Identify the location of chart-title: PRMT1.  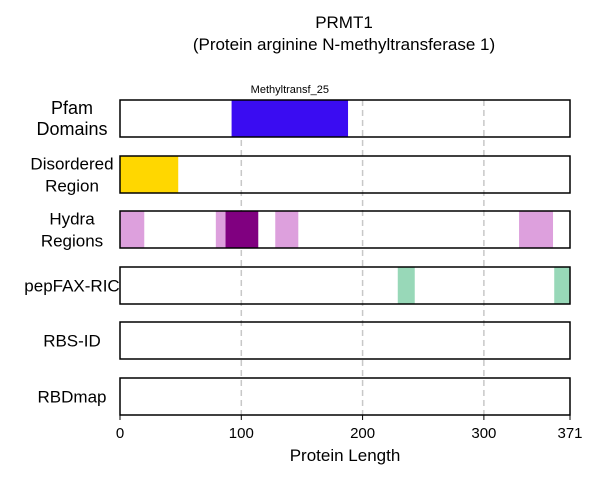
(344, 22).